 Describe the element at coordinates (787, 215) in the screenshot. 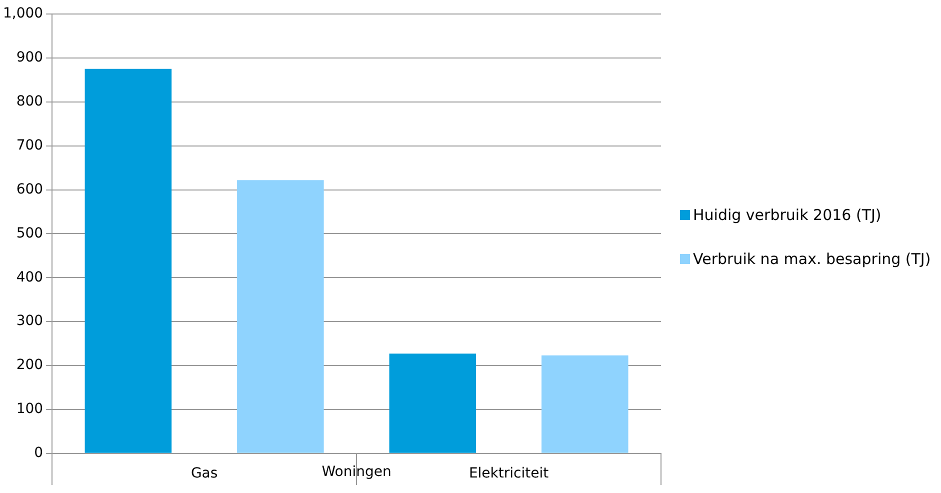

I see `legend-label: Huidig verbruik 2016 (TJ)` at that location.